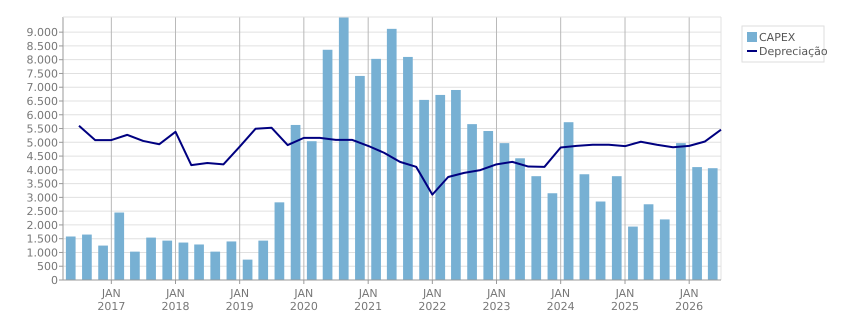 This screenshot has height=313, width=851. What do you see at coordinates (42, 33) in the screenshot?
I see `y-tick-label: 9.000` at bounding box center [42, 33].